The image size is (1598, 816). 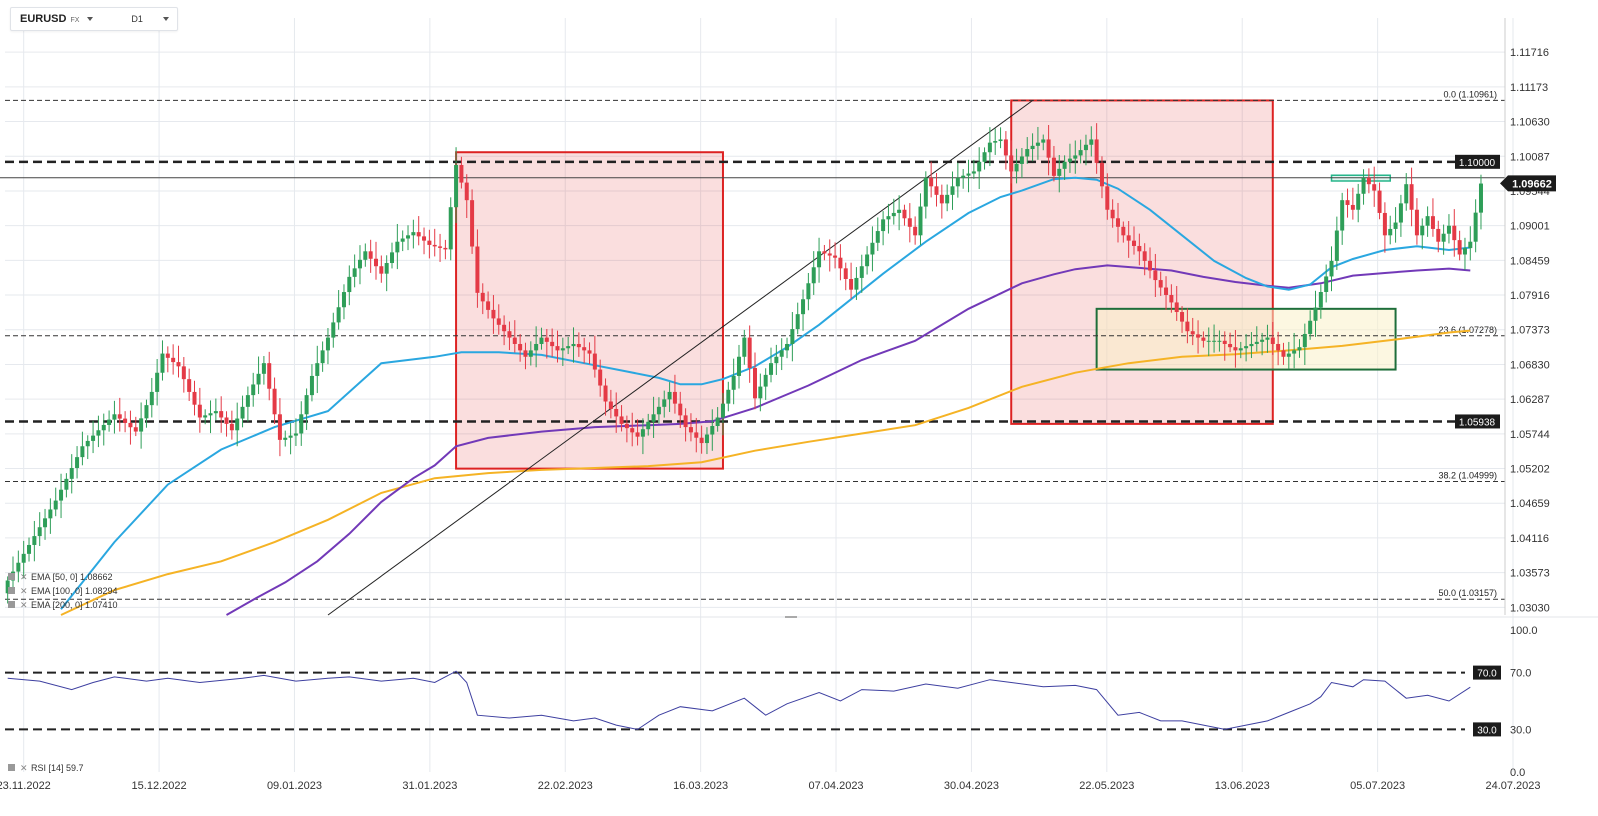 I want to click on rsi-level-tag, so click(x=1487, y=729).